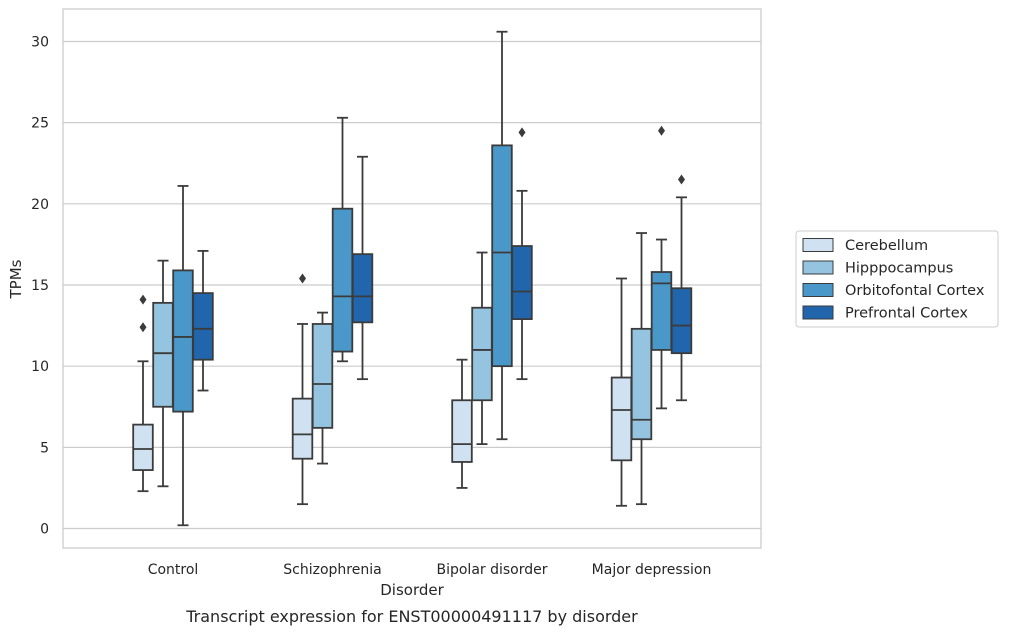  What do you see at coordinates (899, 269) in the screenshot?
I see `legend-label: Hipppocampus` at bounding box center [899, 269].